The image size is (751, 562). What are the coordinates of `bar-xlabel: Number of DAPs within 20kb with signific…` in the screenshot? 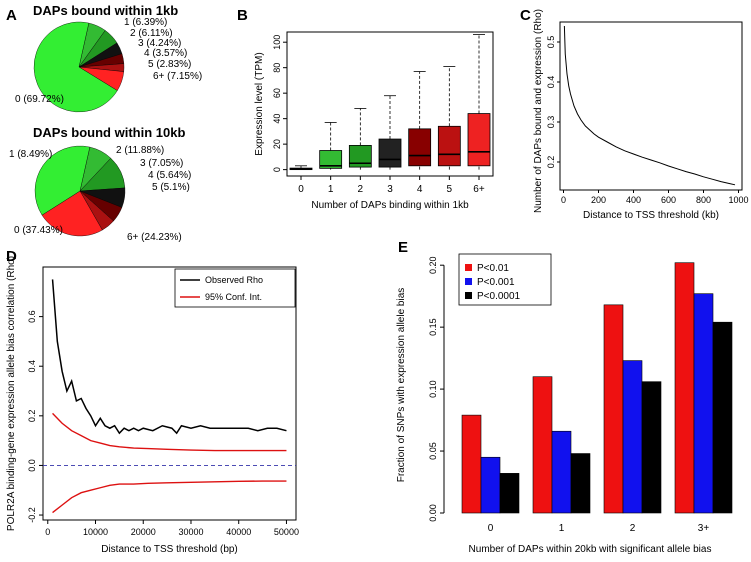 It's located at (590, 549).